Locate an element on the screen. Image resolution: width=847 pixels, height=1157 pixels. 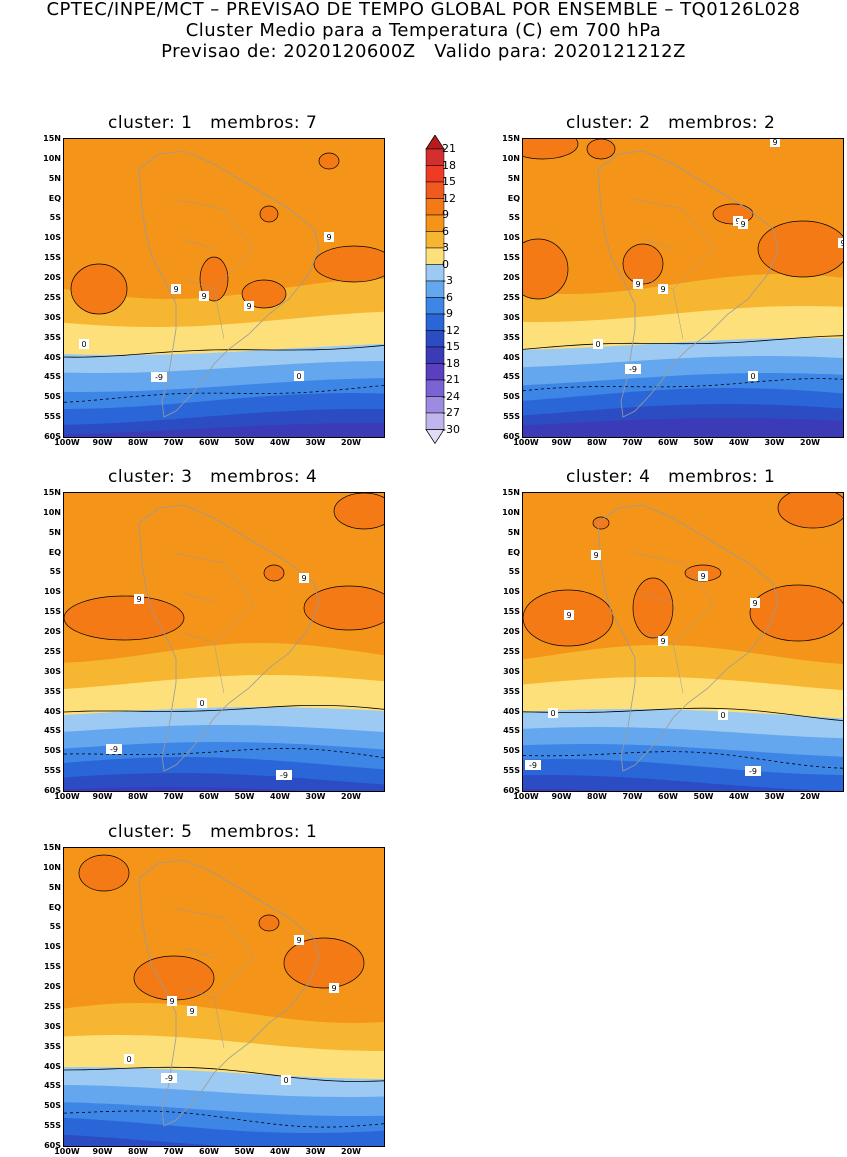
latitude-tick-label: 15S is located at coordinates (52, 612).